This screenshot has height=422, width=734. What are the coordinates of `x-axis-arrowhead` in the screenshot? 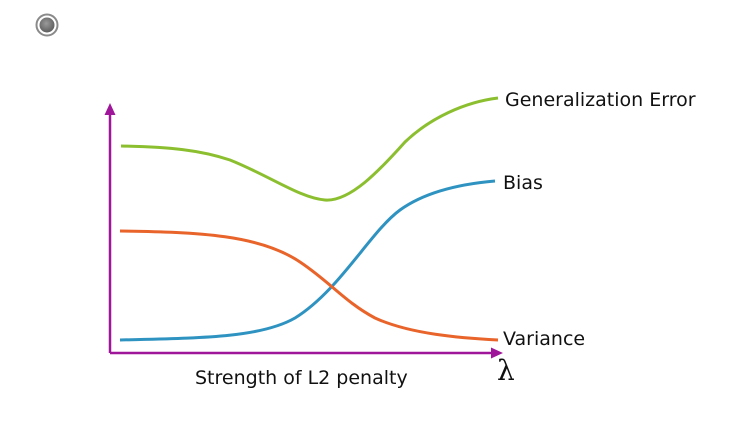 It's located at (497, 353).